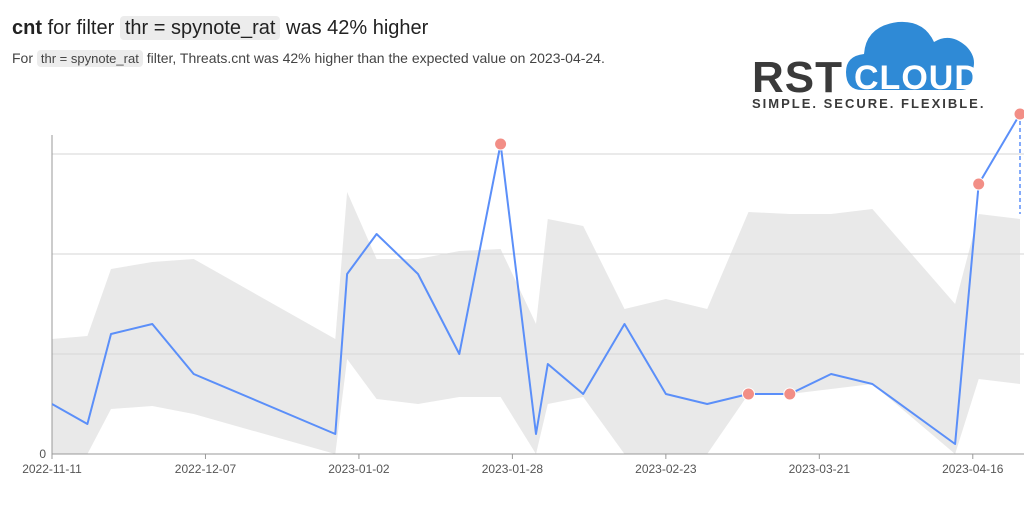 This screenshot has width=1024, height=513. What do you see at coordinates (666, 469) in the screenshot?
I see `x-tick-label: 2023-02-23` at bounding box center [666, 469].